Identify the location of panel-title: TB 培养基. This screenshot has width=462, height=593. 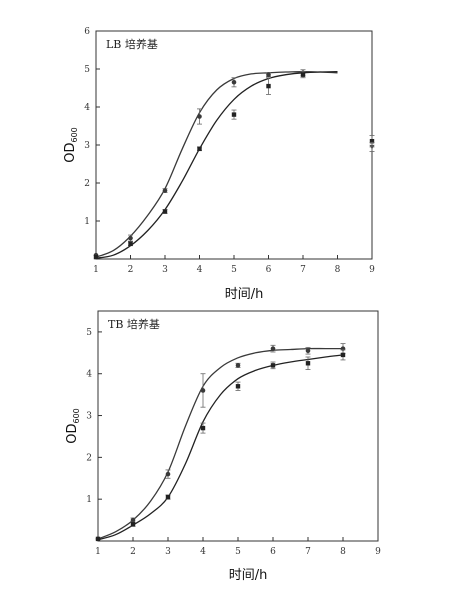
(134, 324).